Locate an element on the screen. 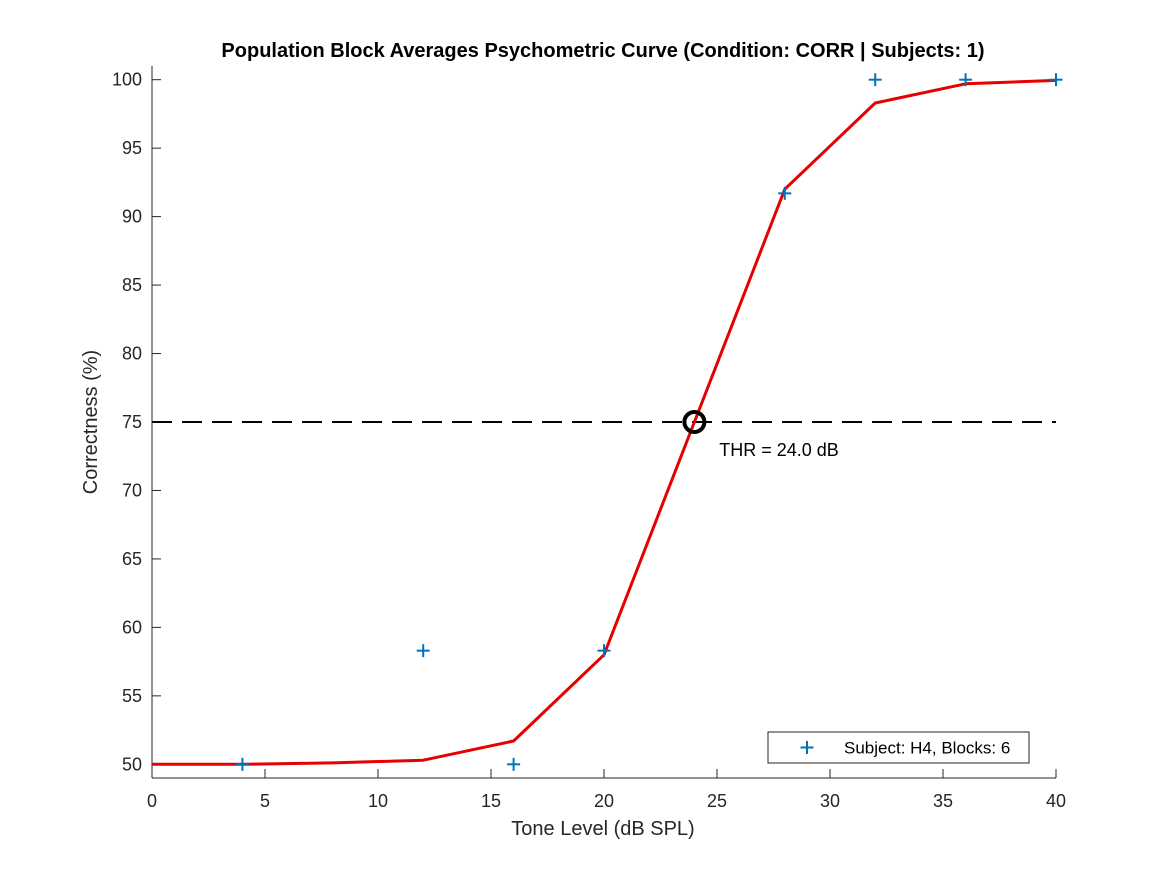 This screenshot has height=875, width=1167. x-tick-label: 25 is located at coordinates (717, 801).